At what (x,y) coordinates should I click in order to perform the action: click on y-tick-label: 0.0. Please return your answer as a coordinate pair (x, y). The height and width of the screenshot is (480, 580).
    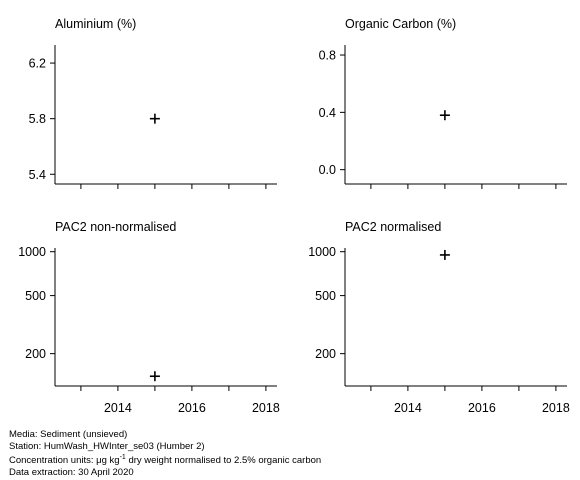
    Looking at the image, I should click on (327, 170).